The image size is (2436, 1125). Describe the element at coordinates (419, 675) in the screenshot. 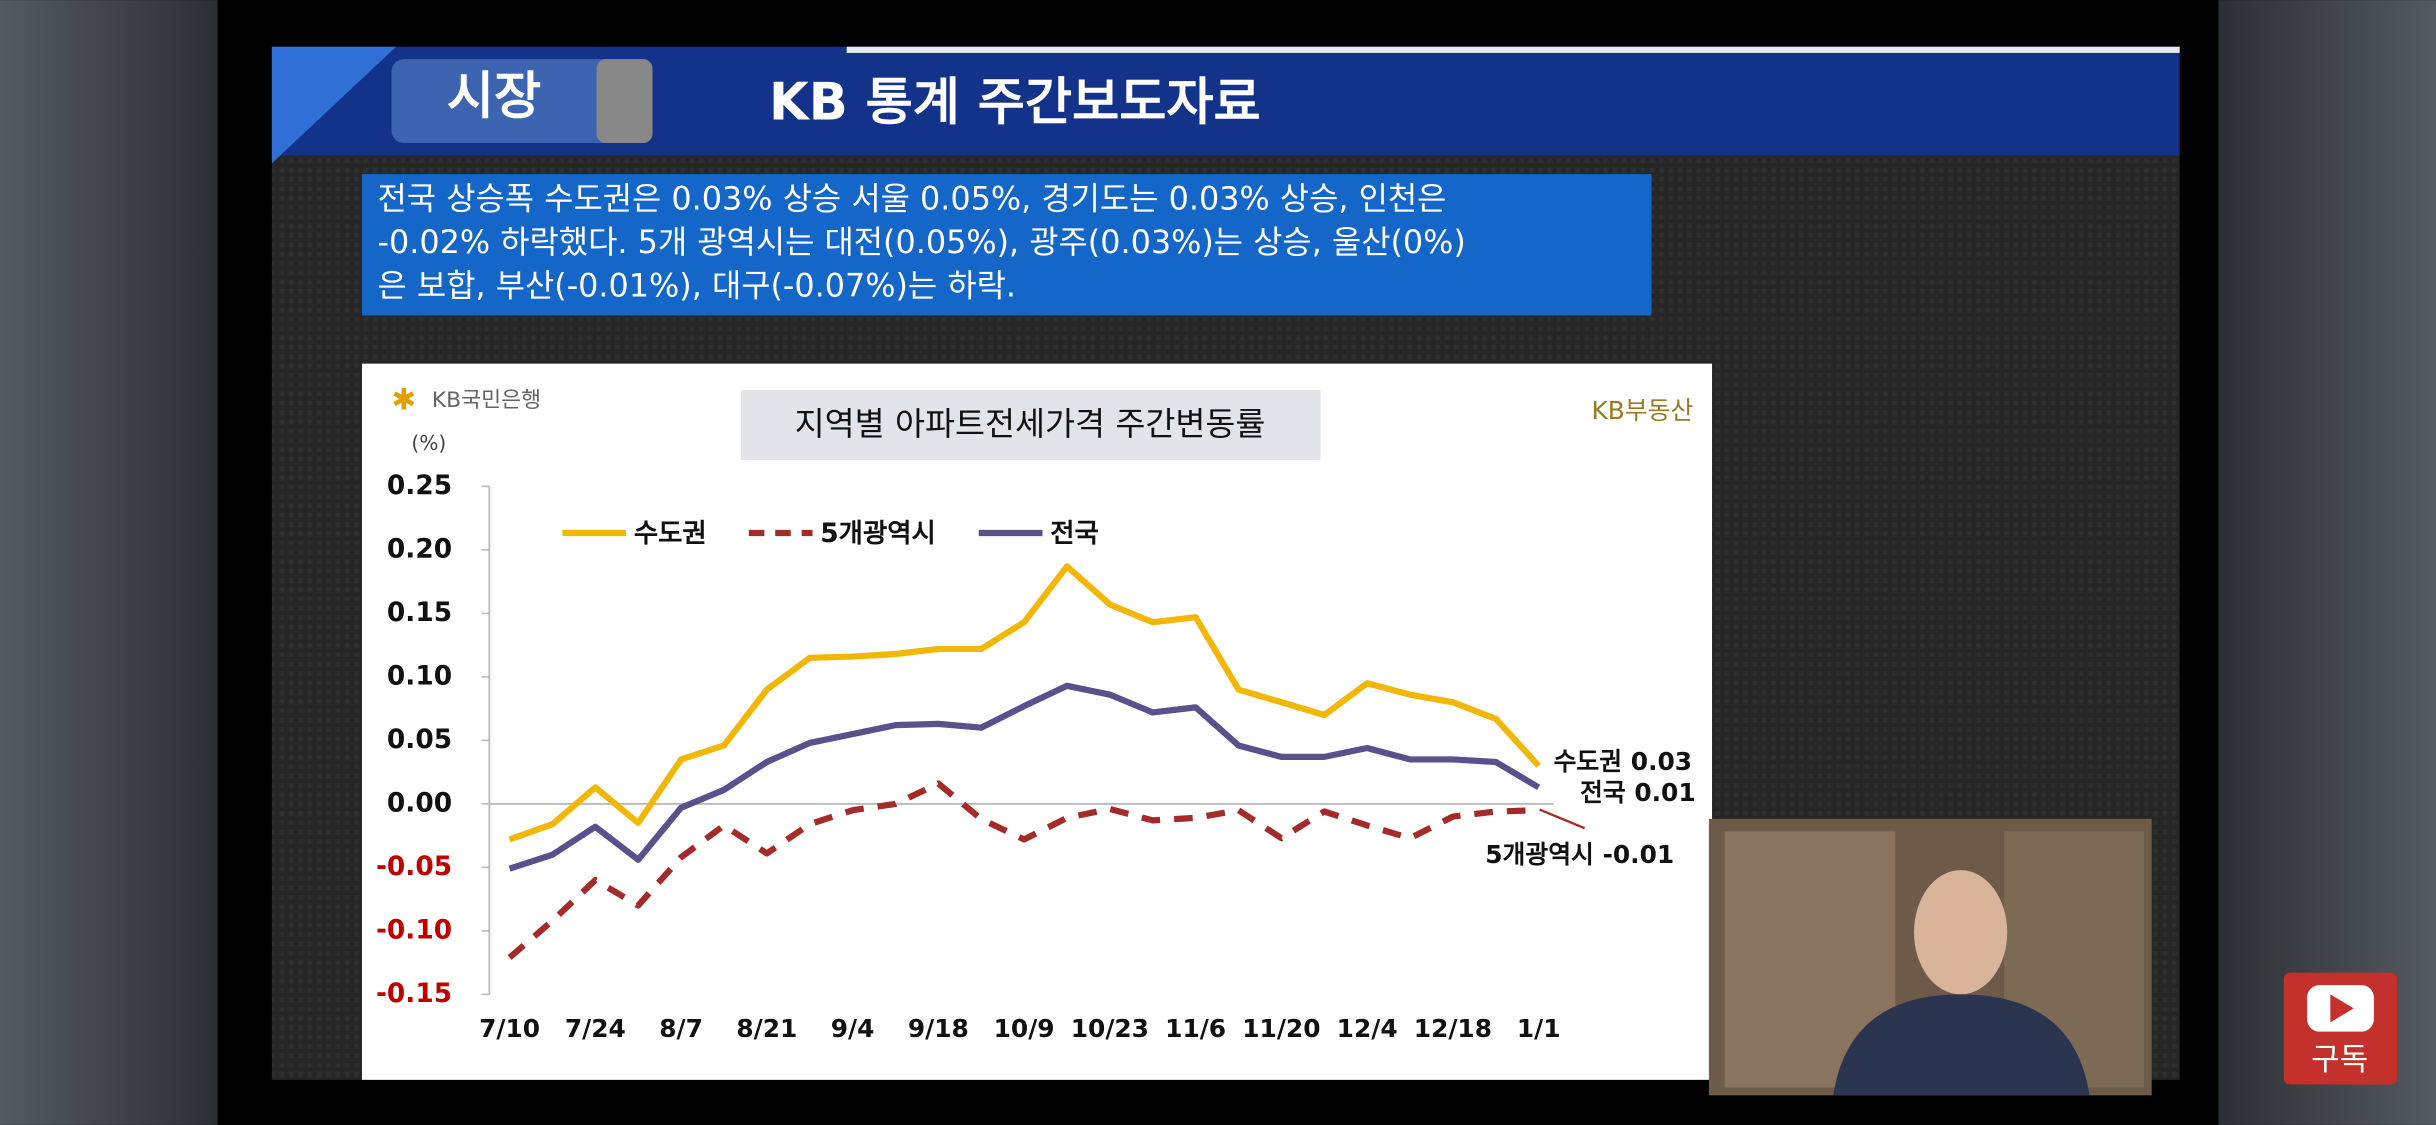

I see `y-tick-label: 0.10` at that location.